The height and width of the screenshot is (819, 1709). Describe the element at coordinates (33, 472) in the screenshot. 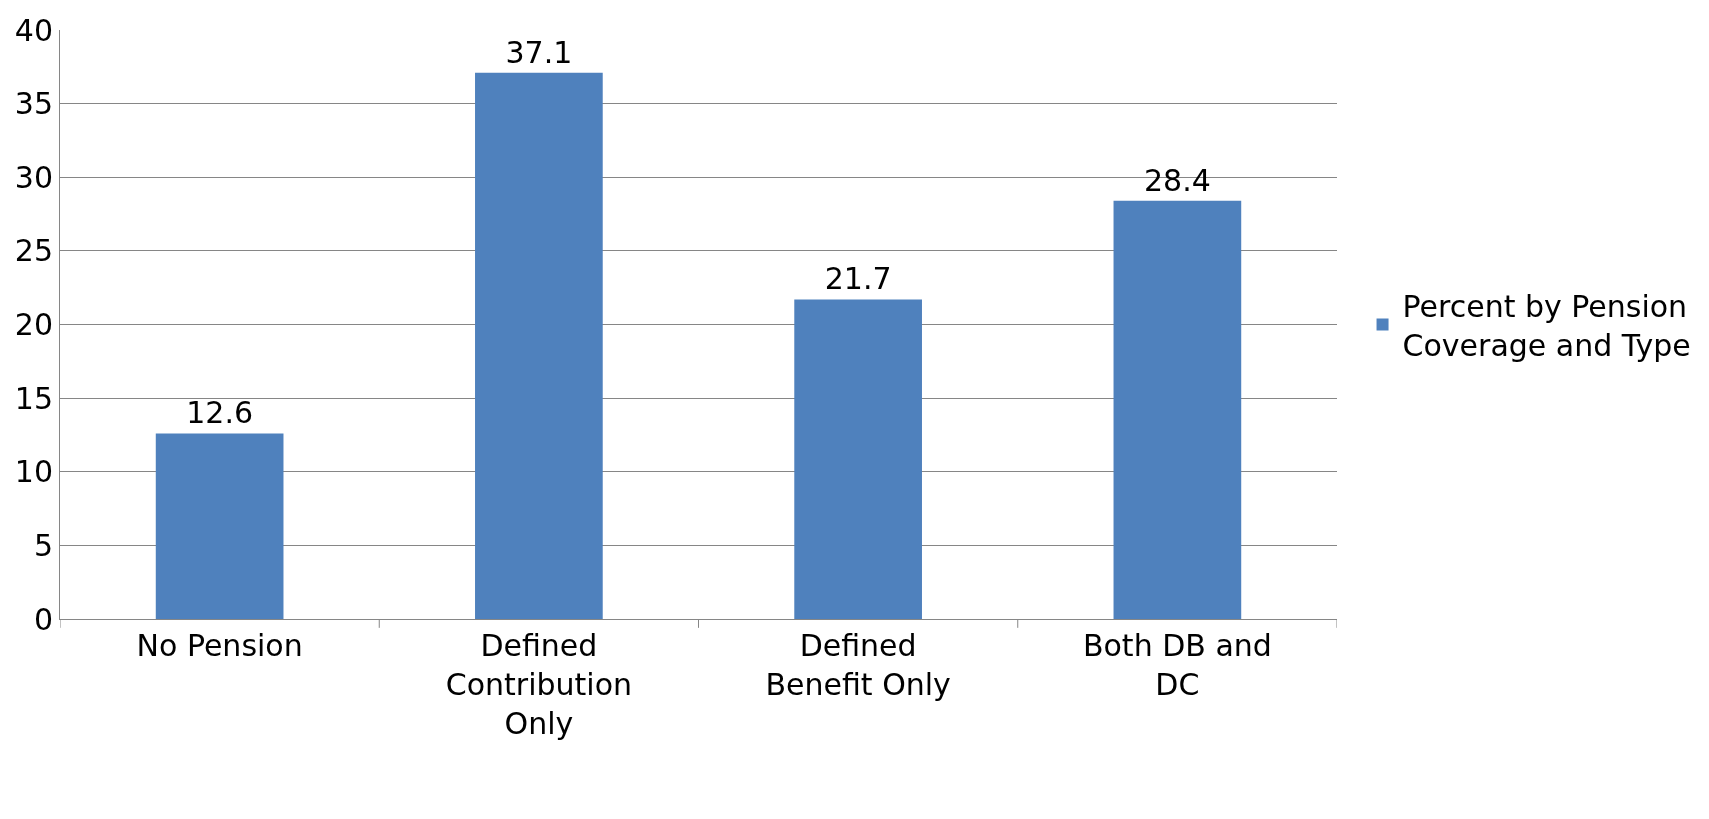

I see `y-tick-label: 10` at that location.